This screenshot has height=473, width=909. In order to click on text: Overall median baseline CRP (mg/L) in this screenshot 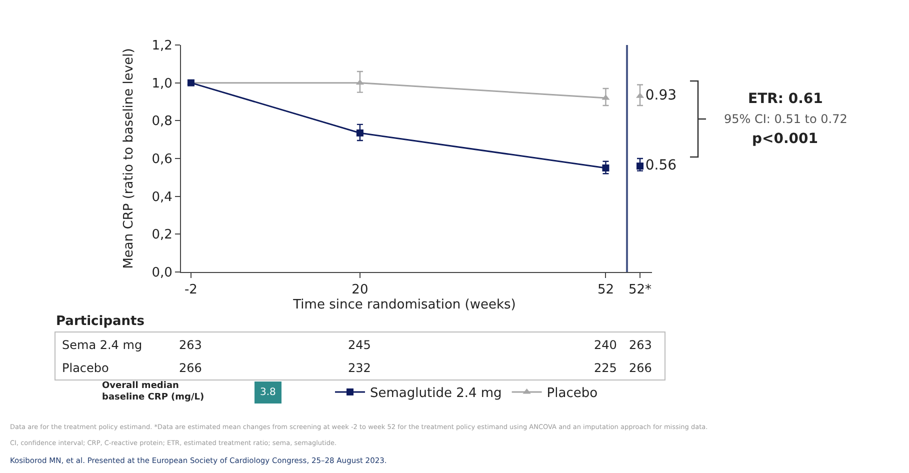, I will do `click(153, 392)`.